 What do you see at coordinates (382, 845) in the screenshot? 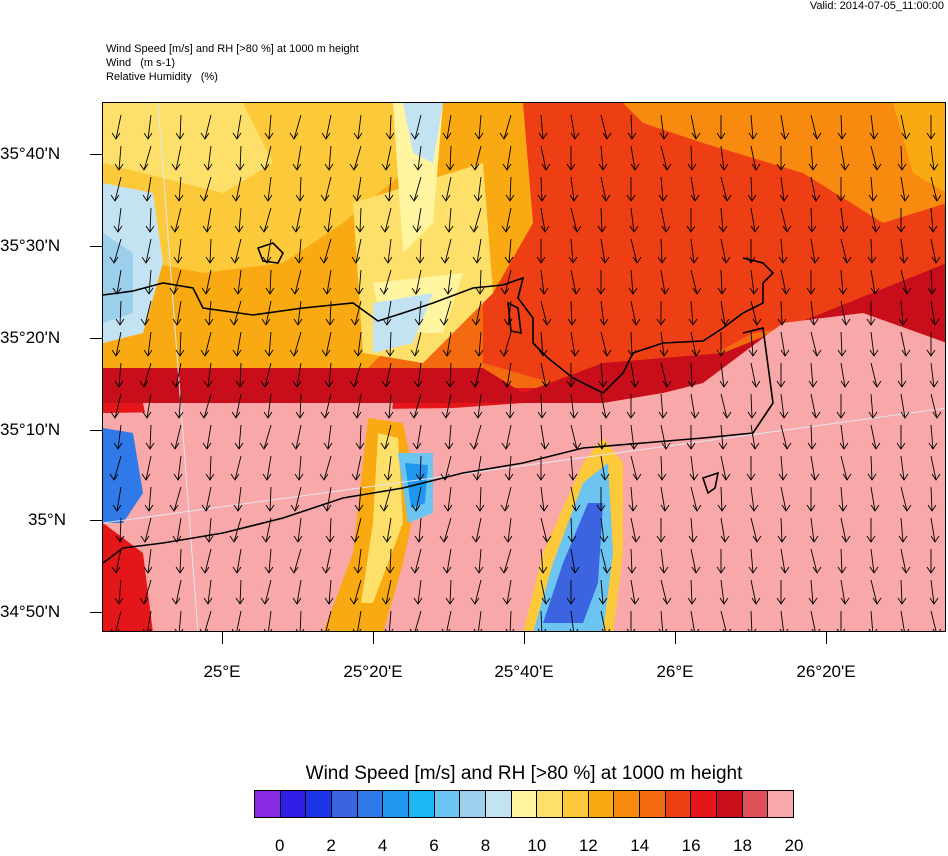
I see `colorbar-tick-label: 4` at bounding box center [382, 845].